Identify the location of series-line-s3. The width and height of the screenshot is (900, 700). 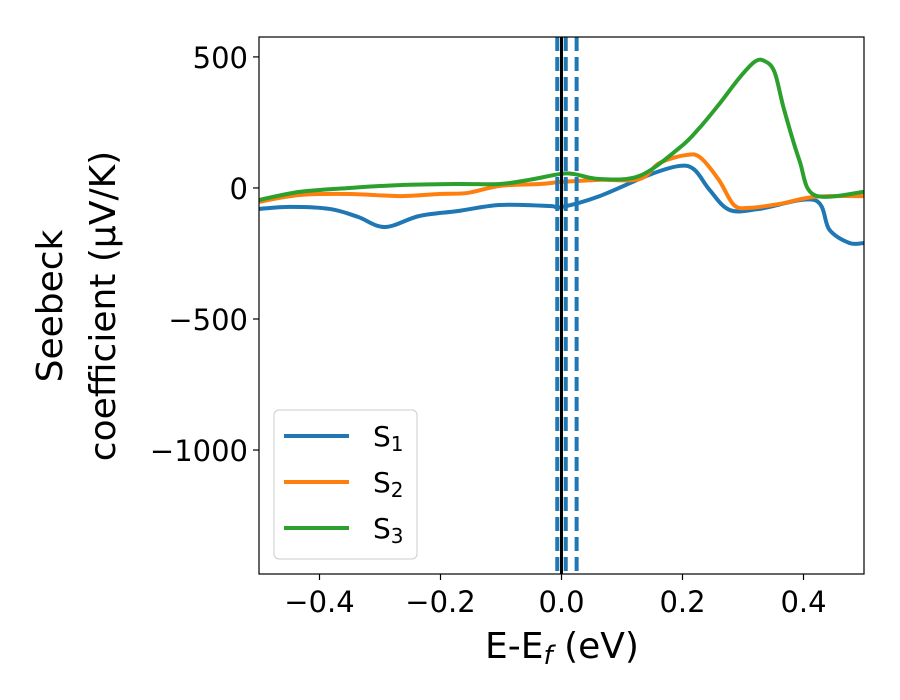
(561, 129).